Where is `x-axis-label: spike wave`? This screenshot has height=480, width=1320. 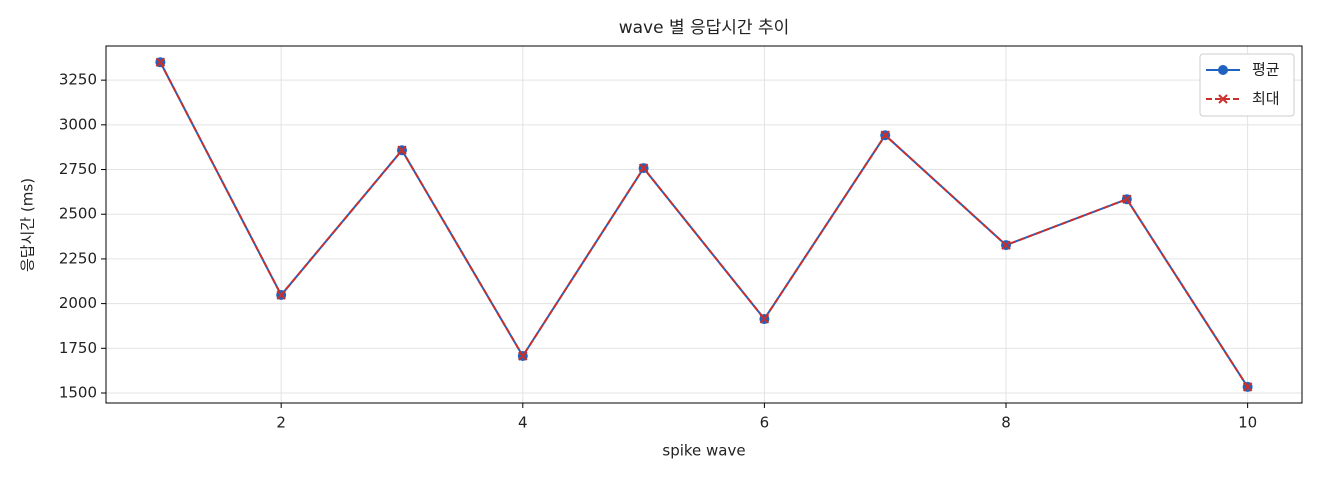 x-axis-label: spike wave is located at coordinates (703, 451).